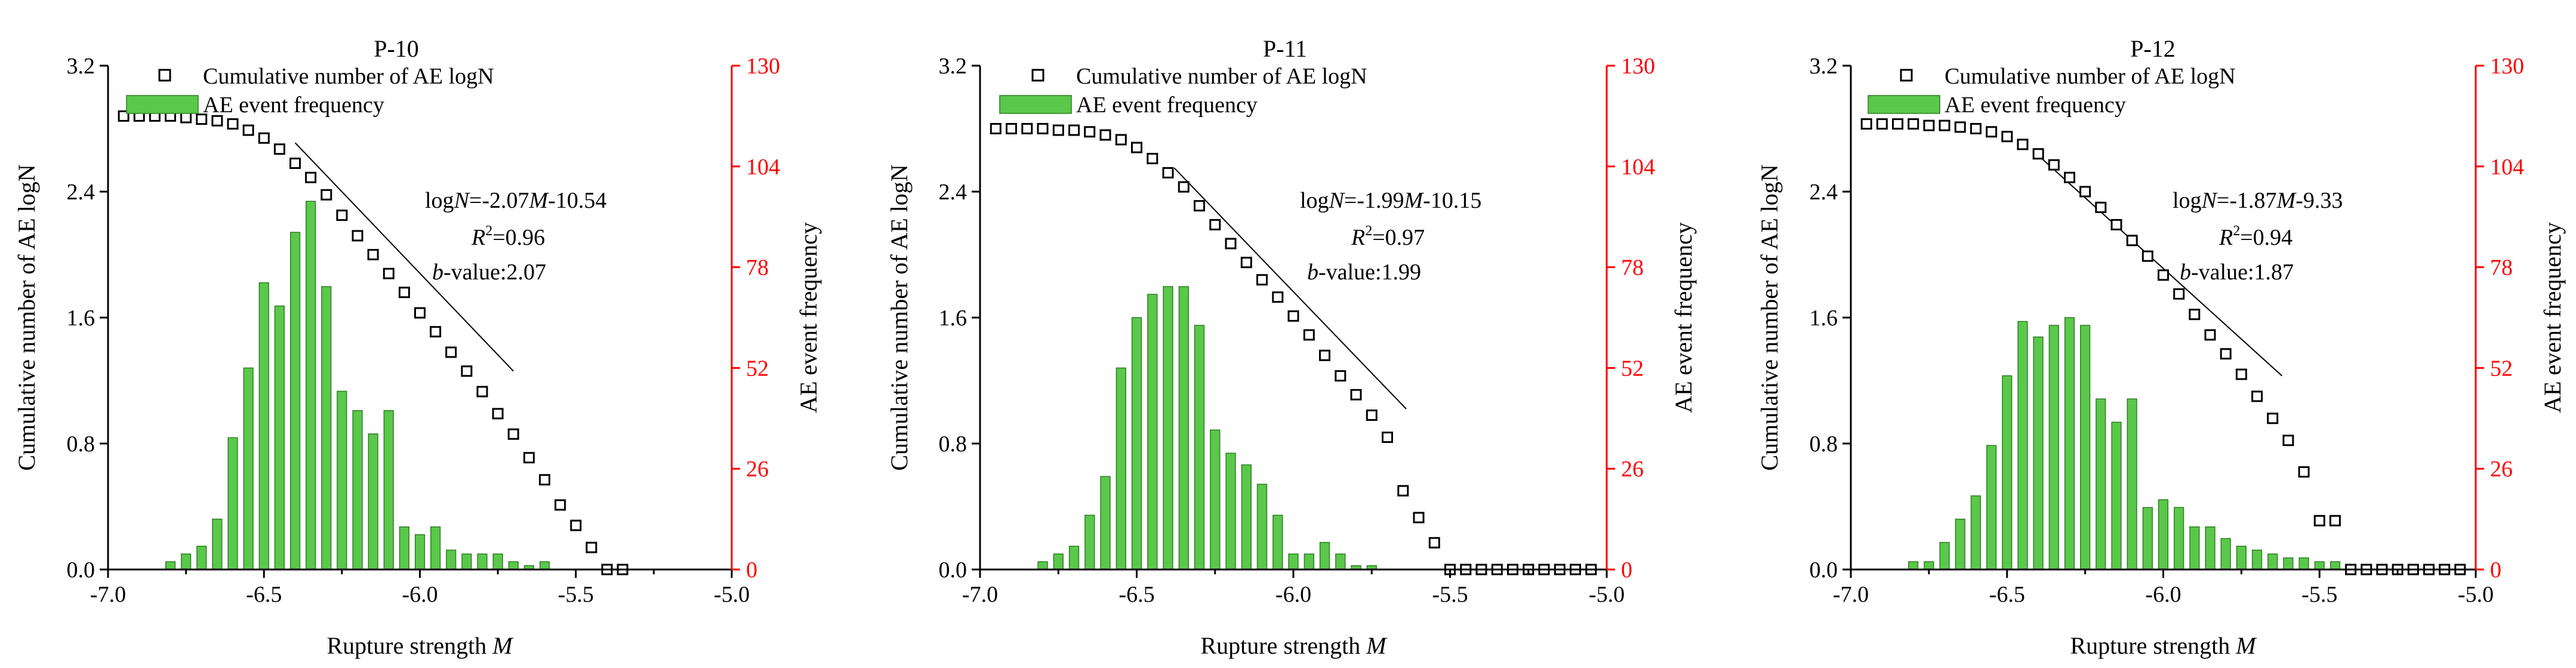 Image resolution: width=2576 pixels, height=668 pixels. What do you see at coordinates (757, 268) in the screenshot?
I see `right-y-tick-label: 78` at bounding box center [757, 268].